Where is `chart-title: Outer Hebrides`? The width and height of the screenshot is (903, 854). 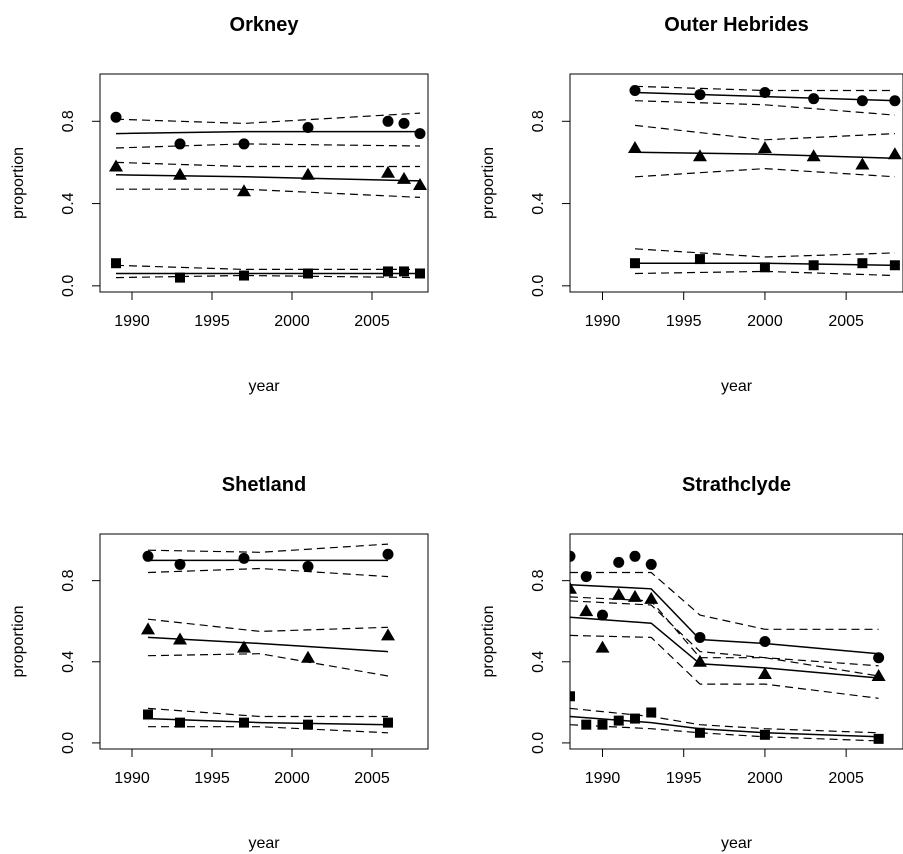 chart-title: Outer Hebrides is located at coordinates (736, 25).